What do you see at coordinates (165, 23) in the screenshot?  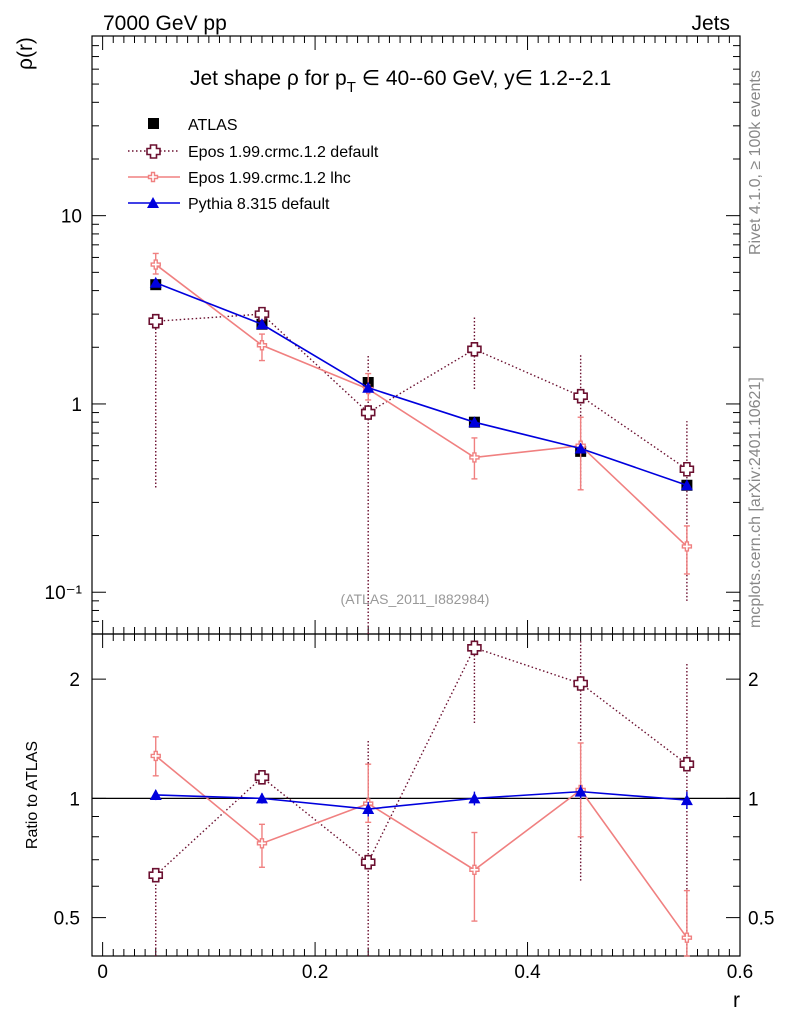 I see `header-left-label: 7000 GeV pp` at bounding box center [165, 23].